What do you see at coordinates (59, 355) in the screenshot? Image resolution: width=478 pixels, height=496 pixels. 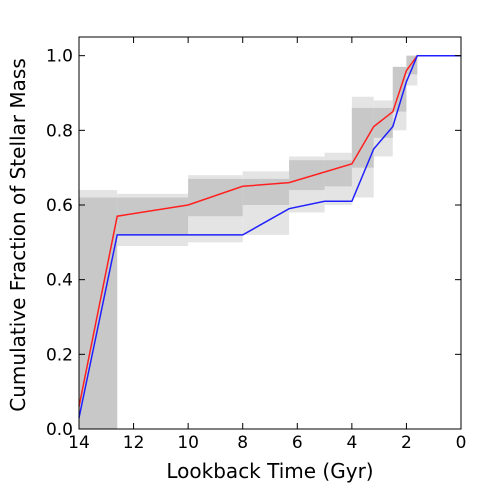 I see `y-tick-label: 0.2` at bounding box center [59, 355].